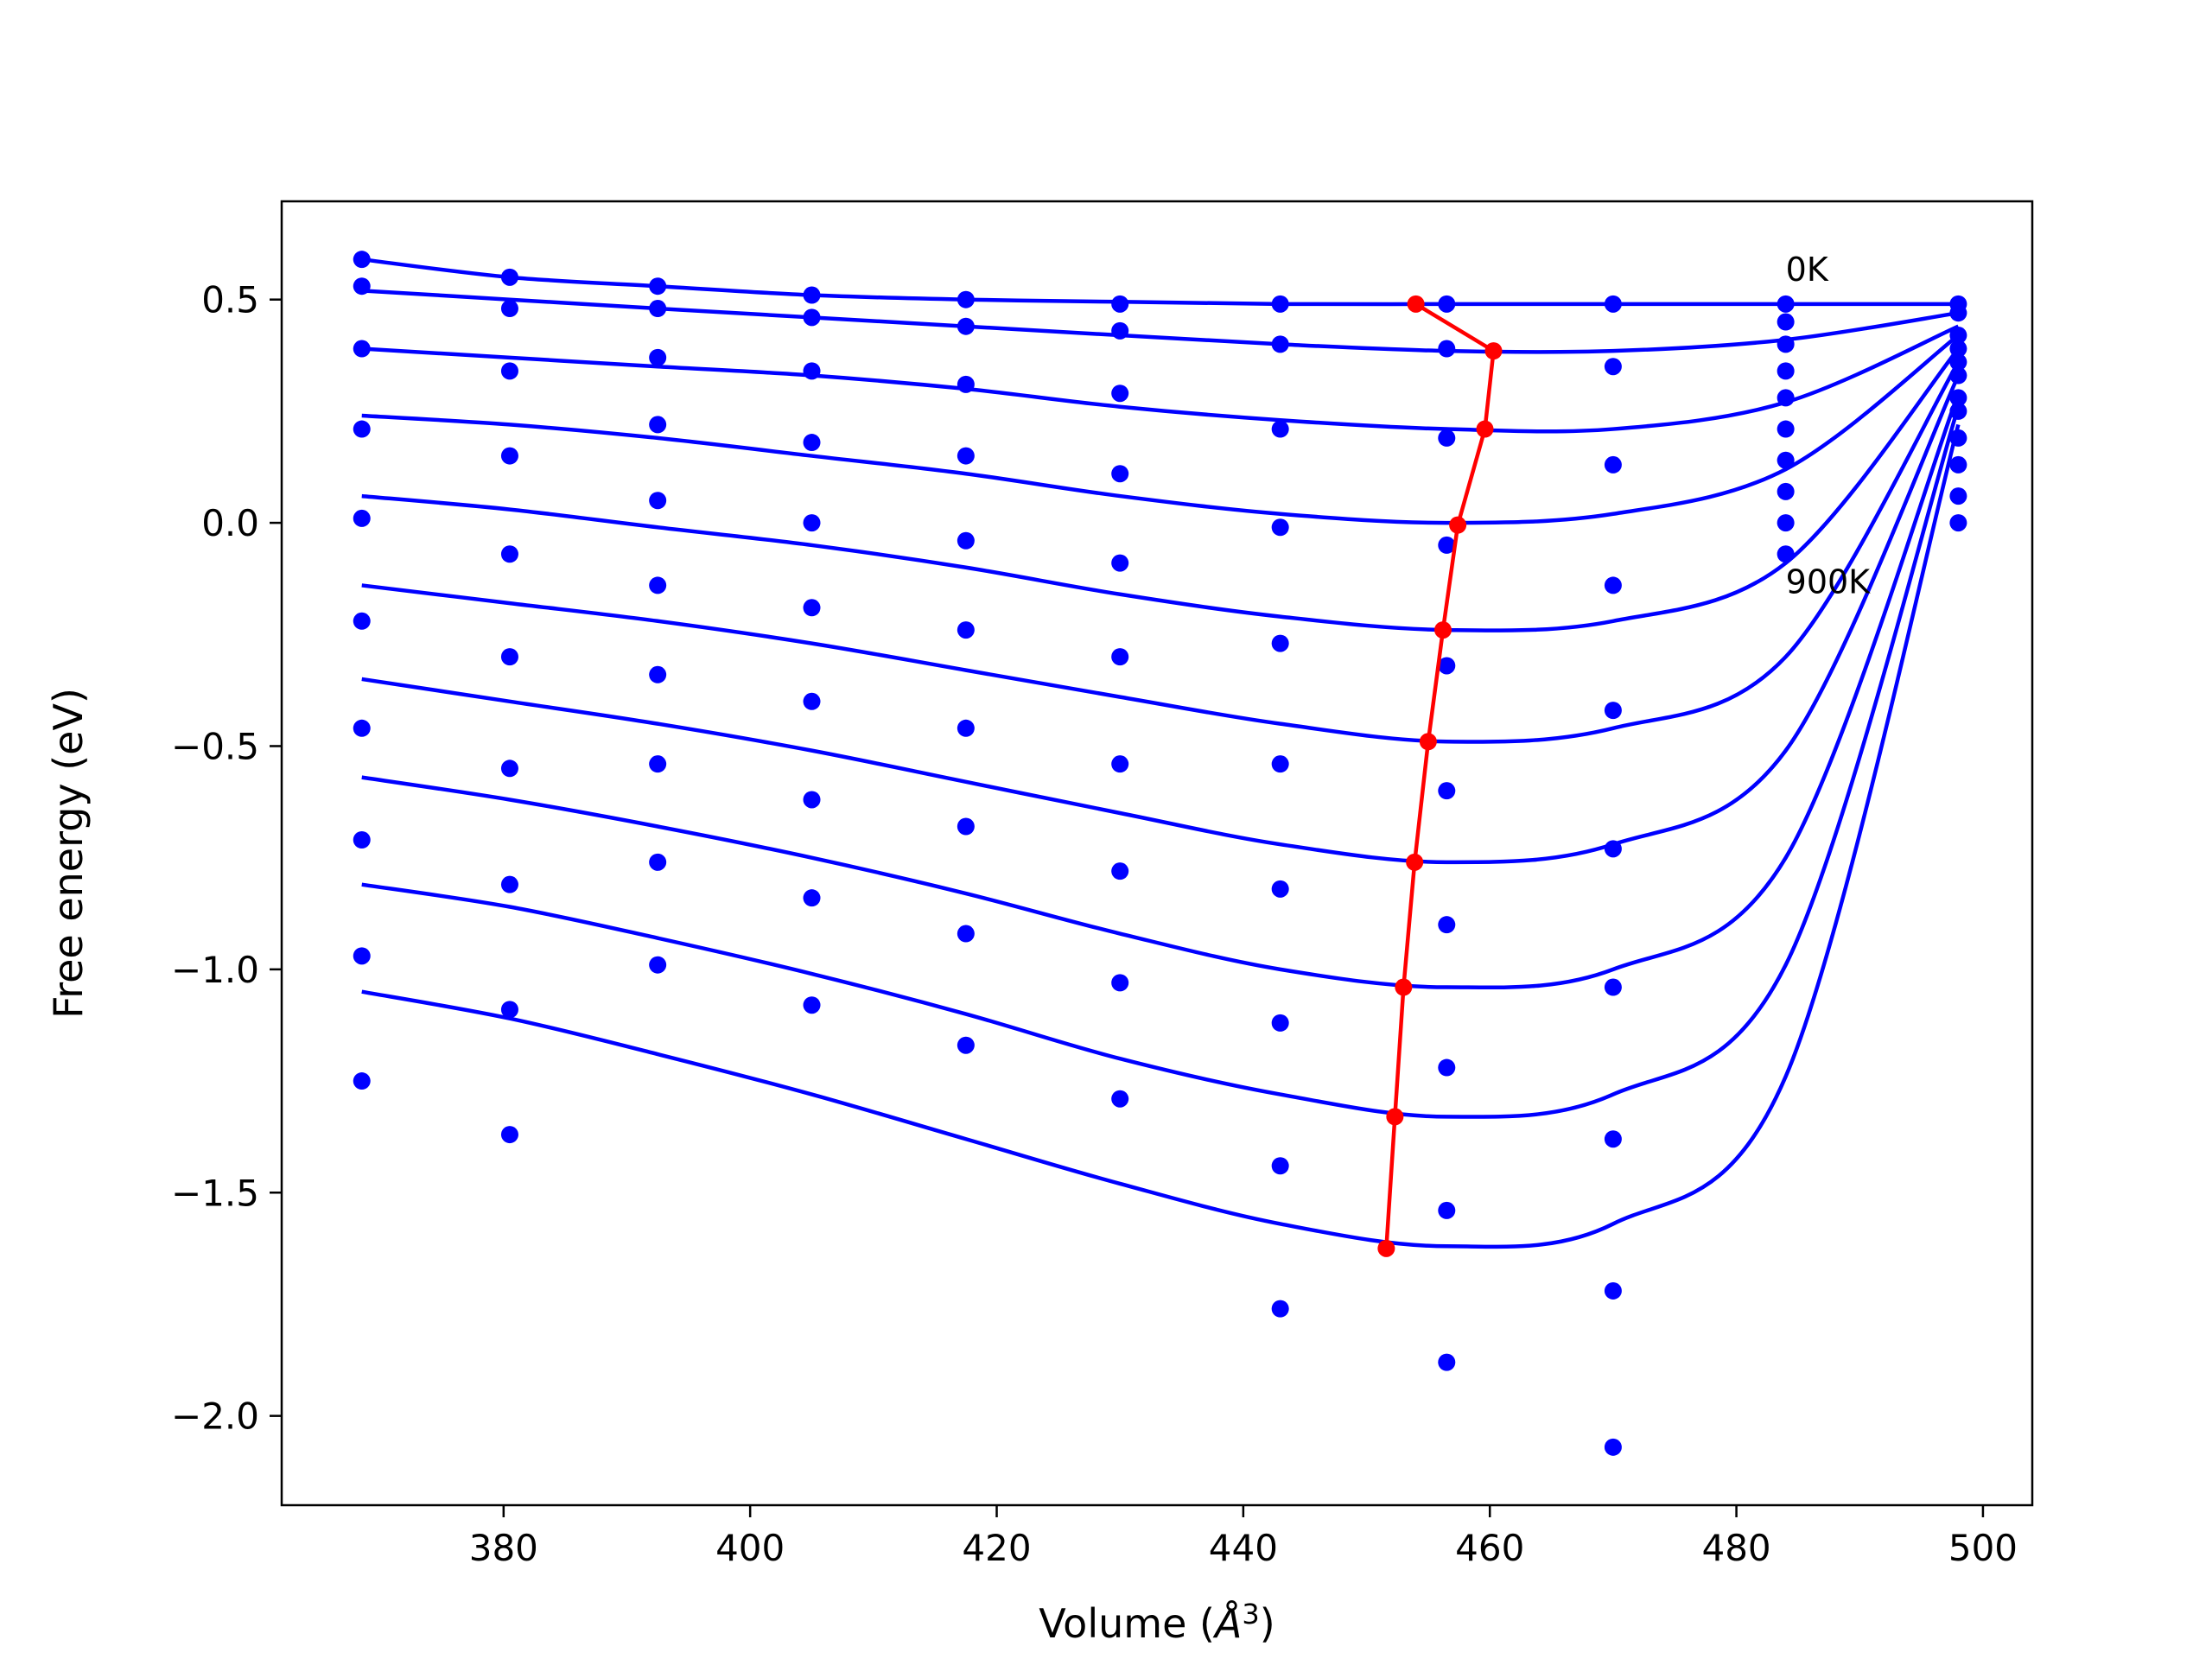 The image size is (2212, 1659). I want to click on x-tick-label: 500, so click(1983, 1548).